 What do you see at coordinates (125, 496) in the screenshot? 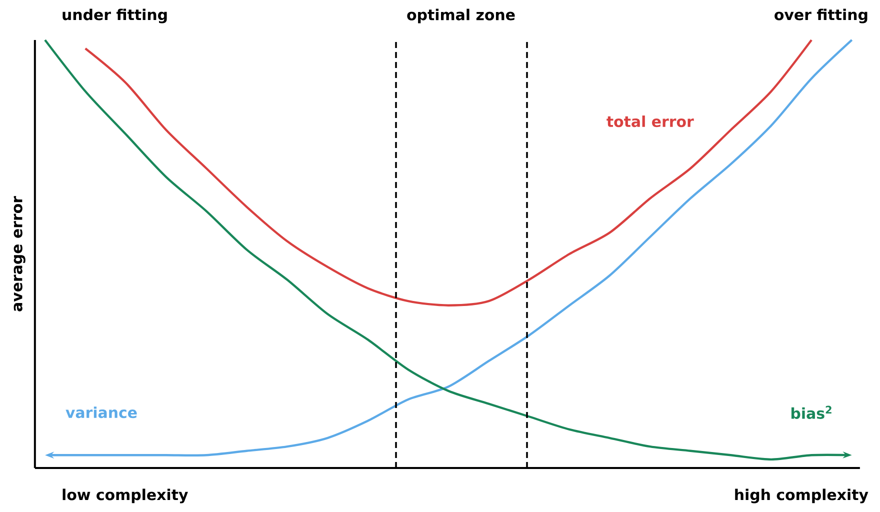
I see `text: low complexity` at bounding box center [125, 496].